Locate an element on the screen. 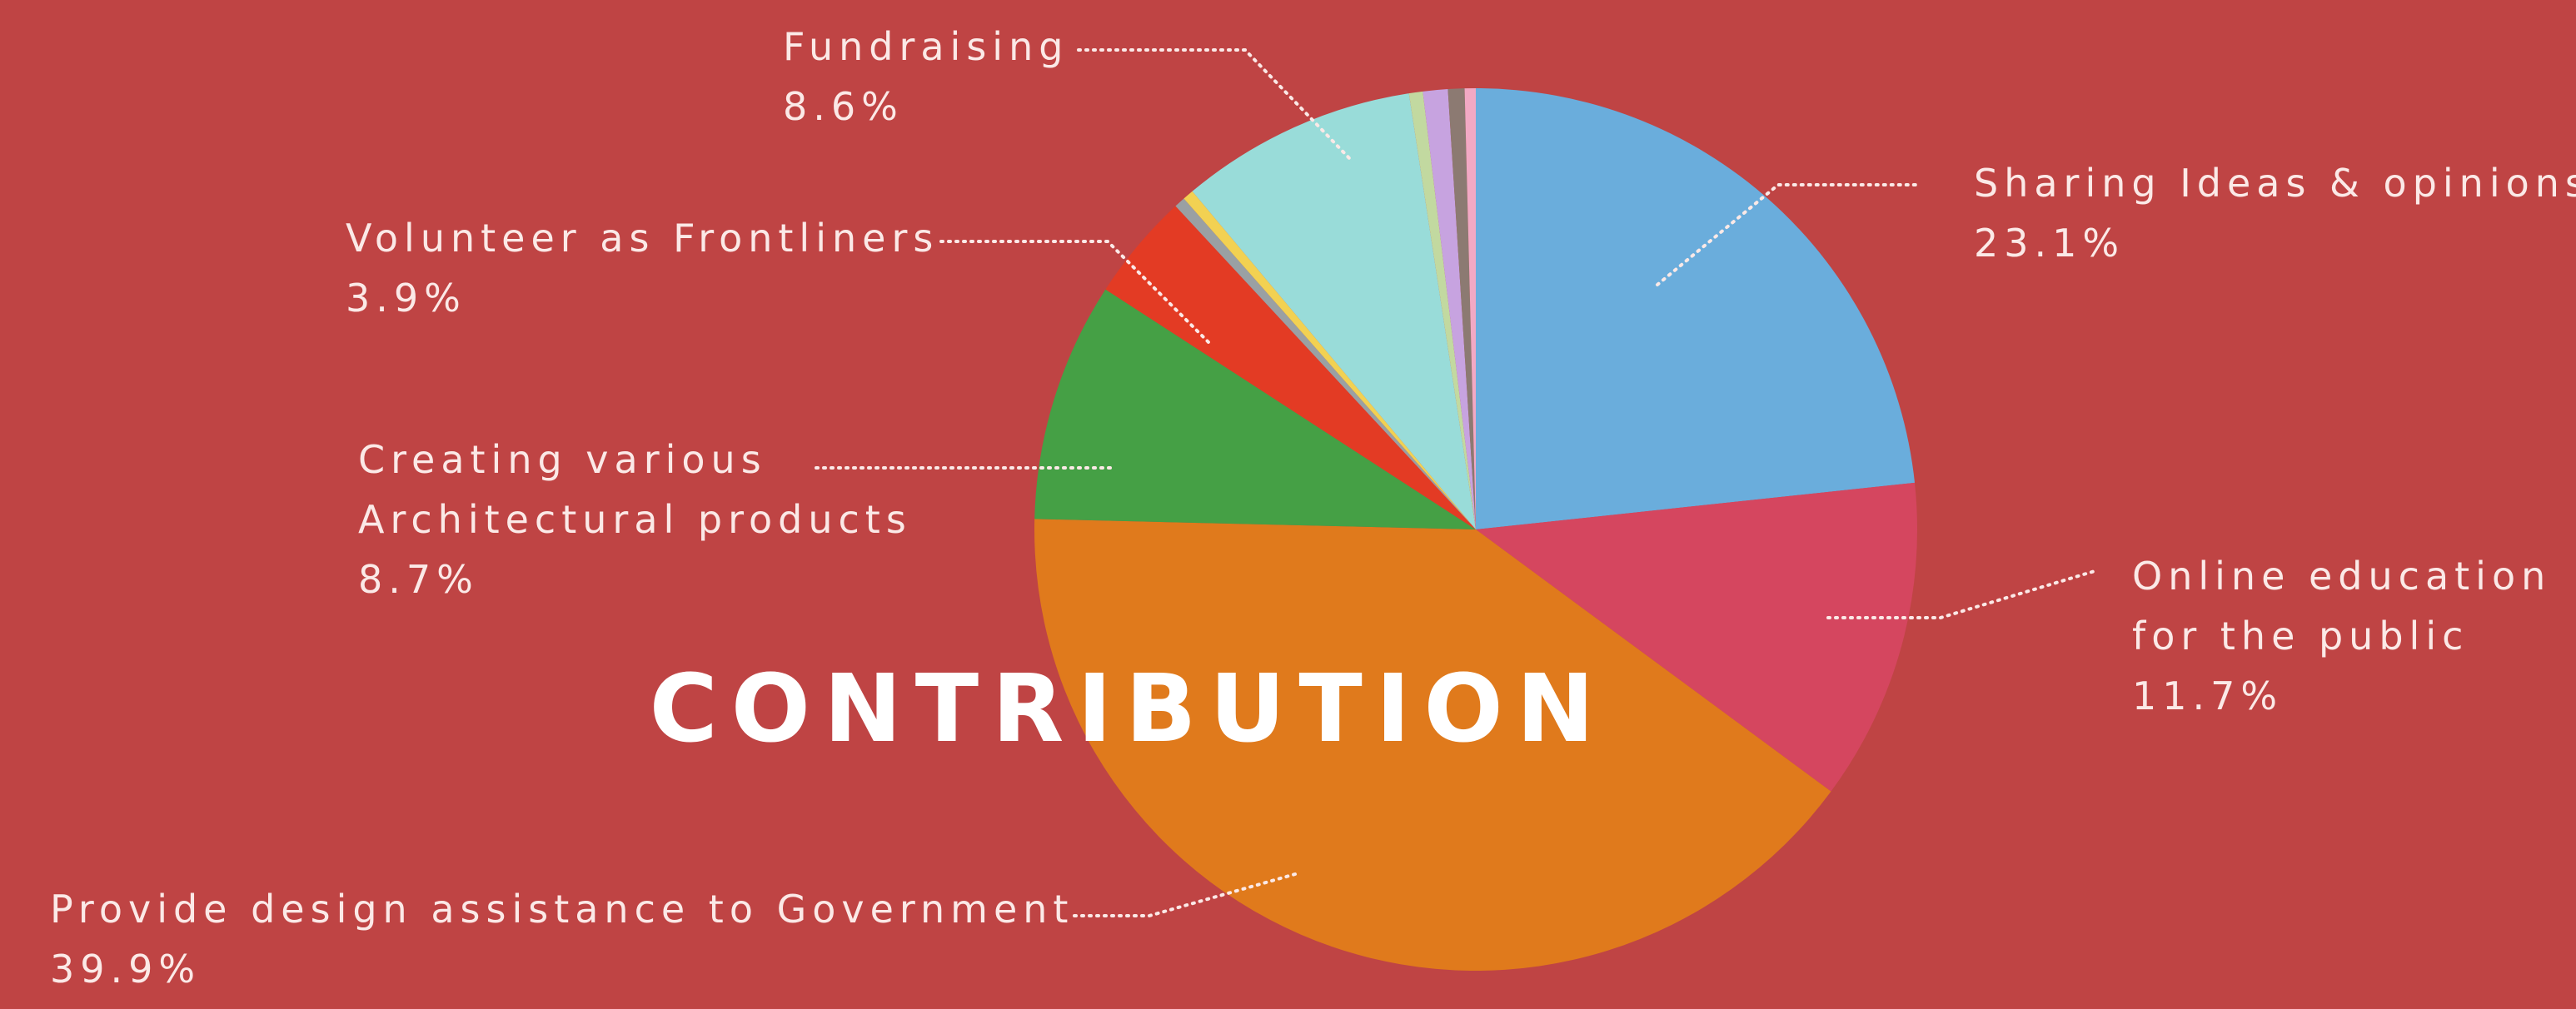 Image resolution: width=2576 pixels, height=1009 pixels. pie-slice-minor4 is located at coordinates (1449, 309).